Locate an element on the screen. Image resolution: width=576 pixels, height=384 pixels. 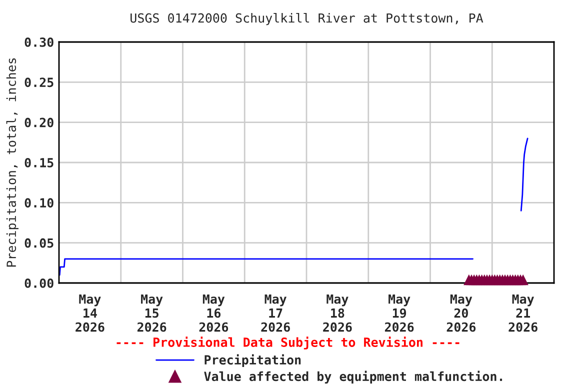
x-tick-label: May 16 2026 is located at coordinates (213, 313).